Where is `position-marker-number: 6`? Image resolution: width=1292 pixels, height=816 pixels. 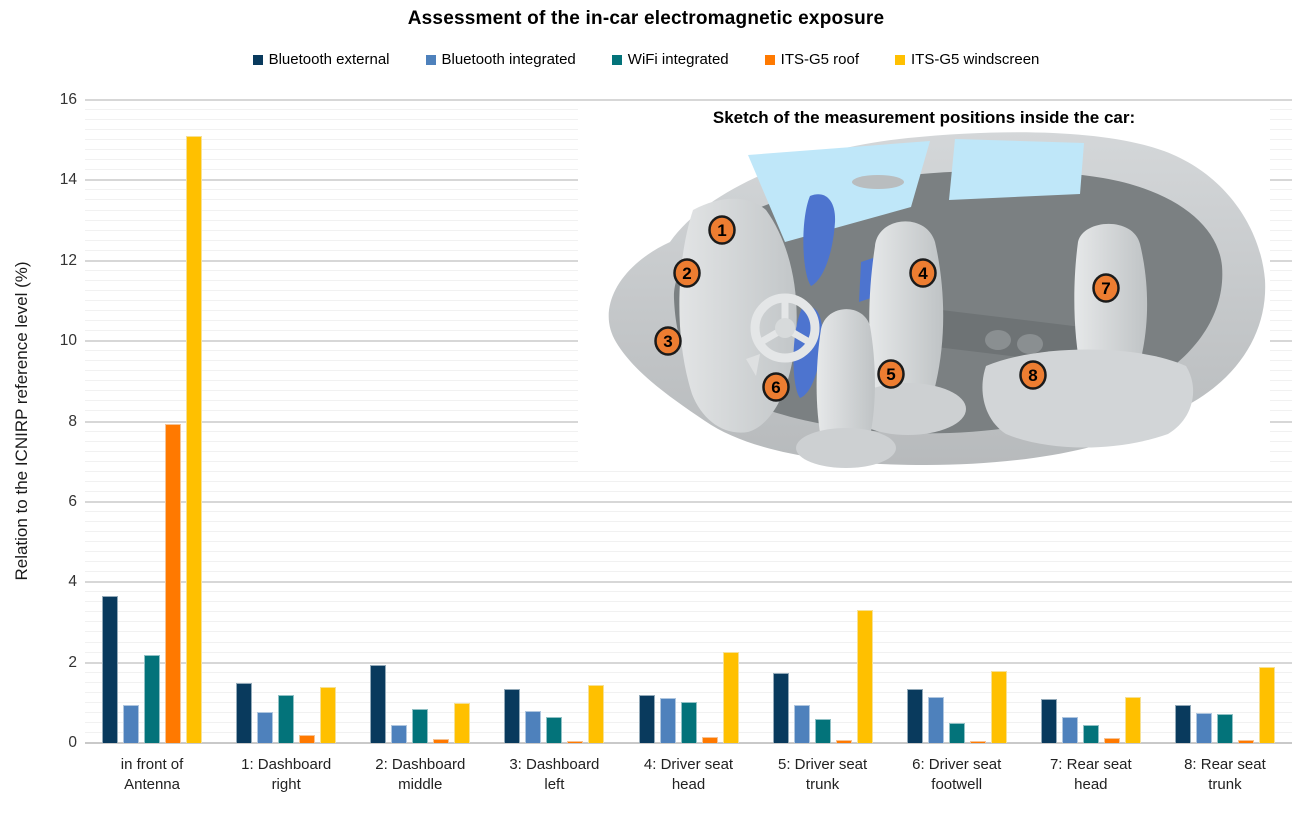 position-marker-number: 6 is located at coordinates (775, 387).